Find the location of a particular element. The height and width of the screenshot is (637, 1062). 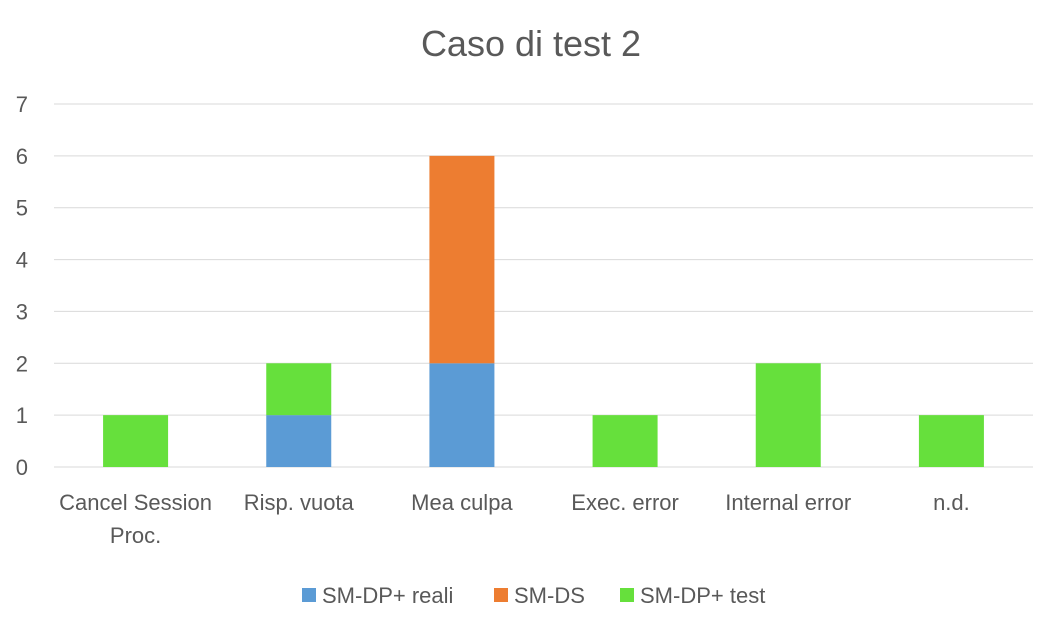

legend-label: SM-DP+ test is located at coordinates (702, 595).